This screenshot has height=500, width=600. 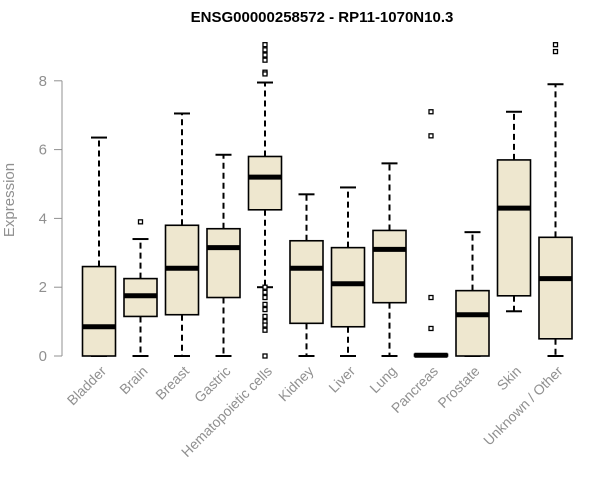 I want to click on y-axis-label: Expression, so click(x=9, y=200).